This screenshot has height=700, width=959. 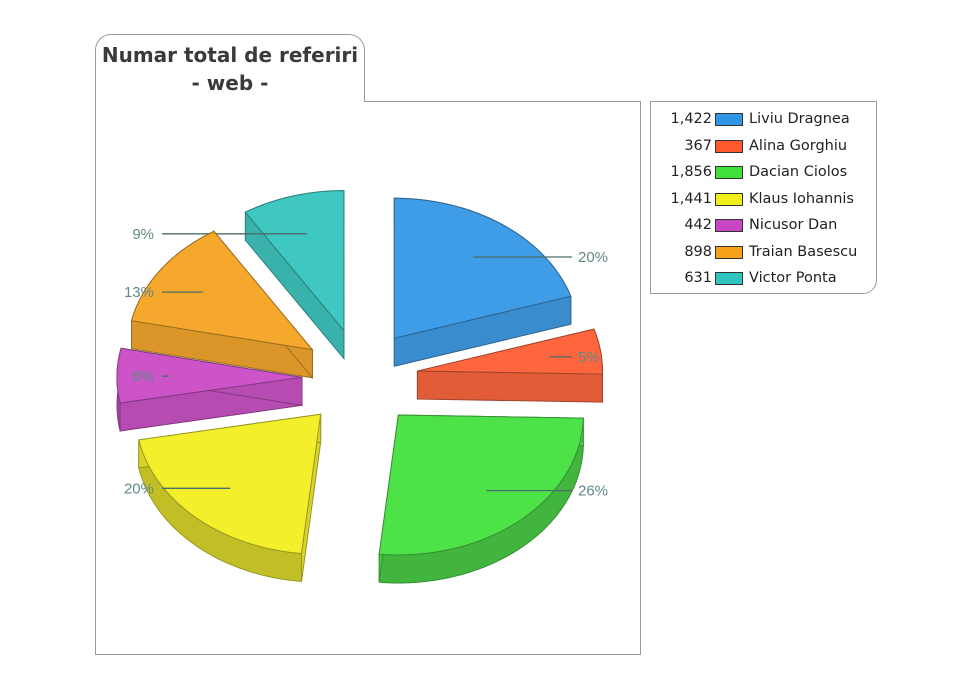 What do you see at coordinates (691, 198) in the screenshot?
I see `legend-value: 1,441` at bounding box center [691, 198].